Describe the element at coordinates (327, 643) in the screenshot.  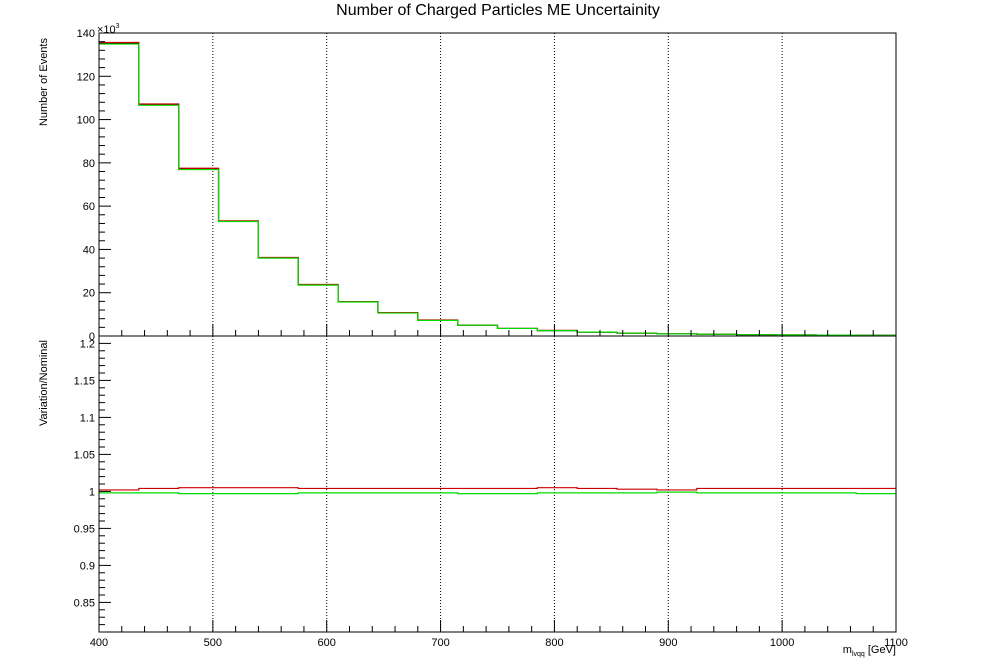
I see `x-tick-label-600: 600` at that location.